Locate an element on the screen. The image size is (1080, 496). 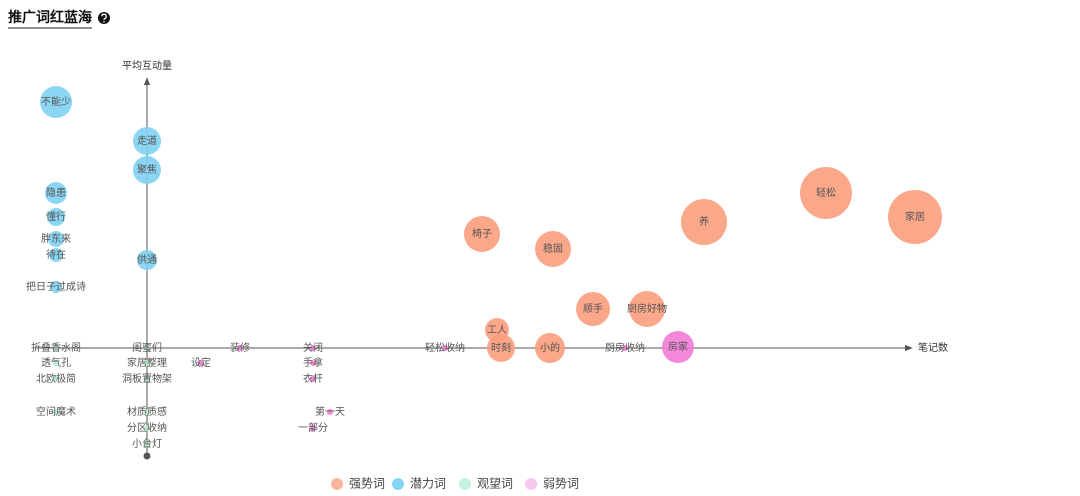
bubble-label: 小台灯 is located at coordinates (147, 443).